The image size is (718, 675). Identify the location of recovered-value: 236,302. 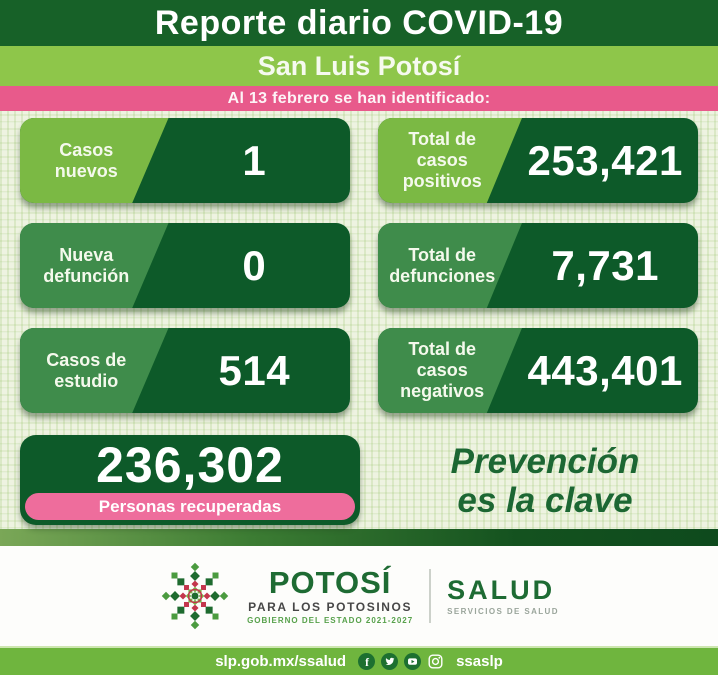
(190, 465).